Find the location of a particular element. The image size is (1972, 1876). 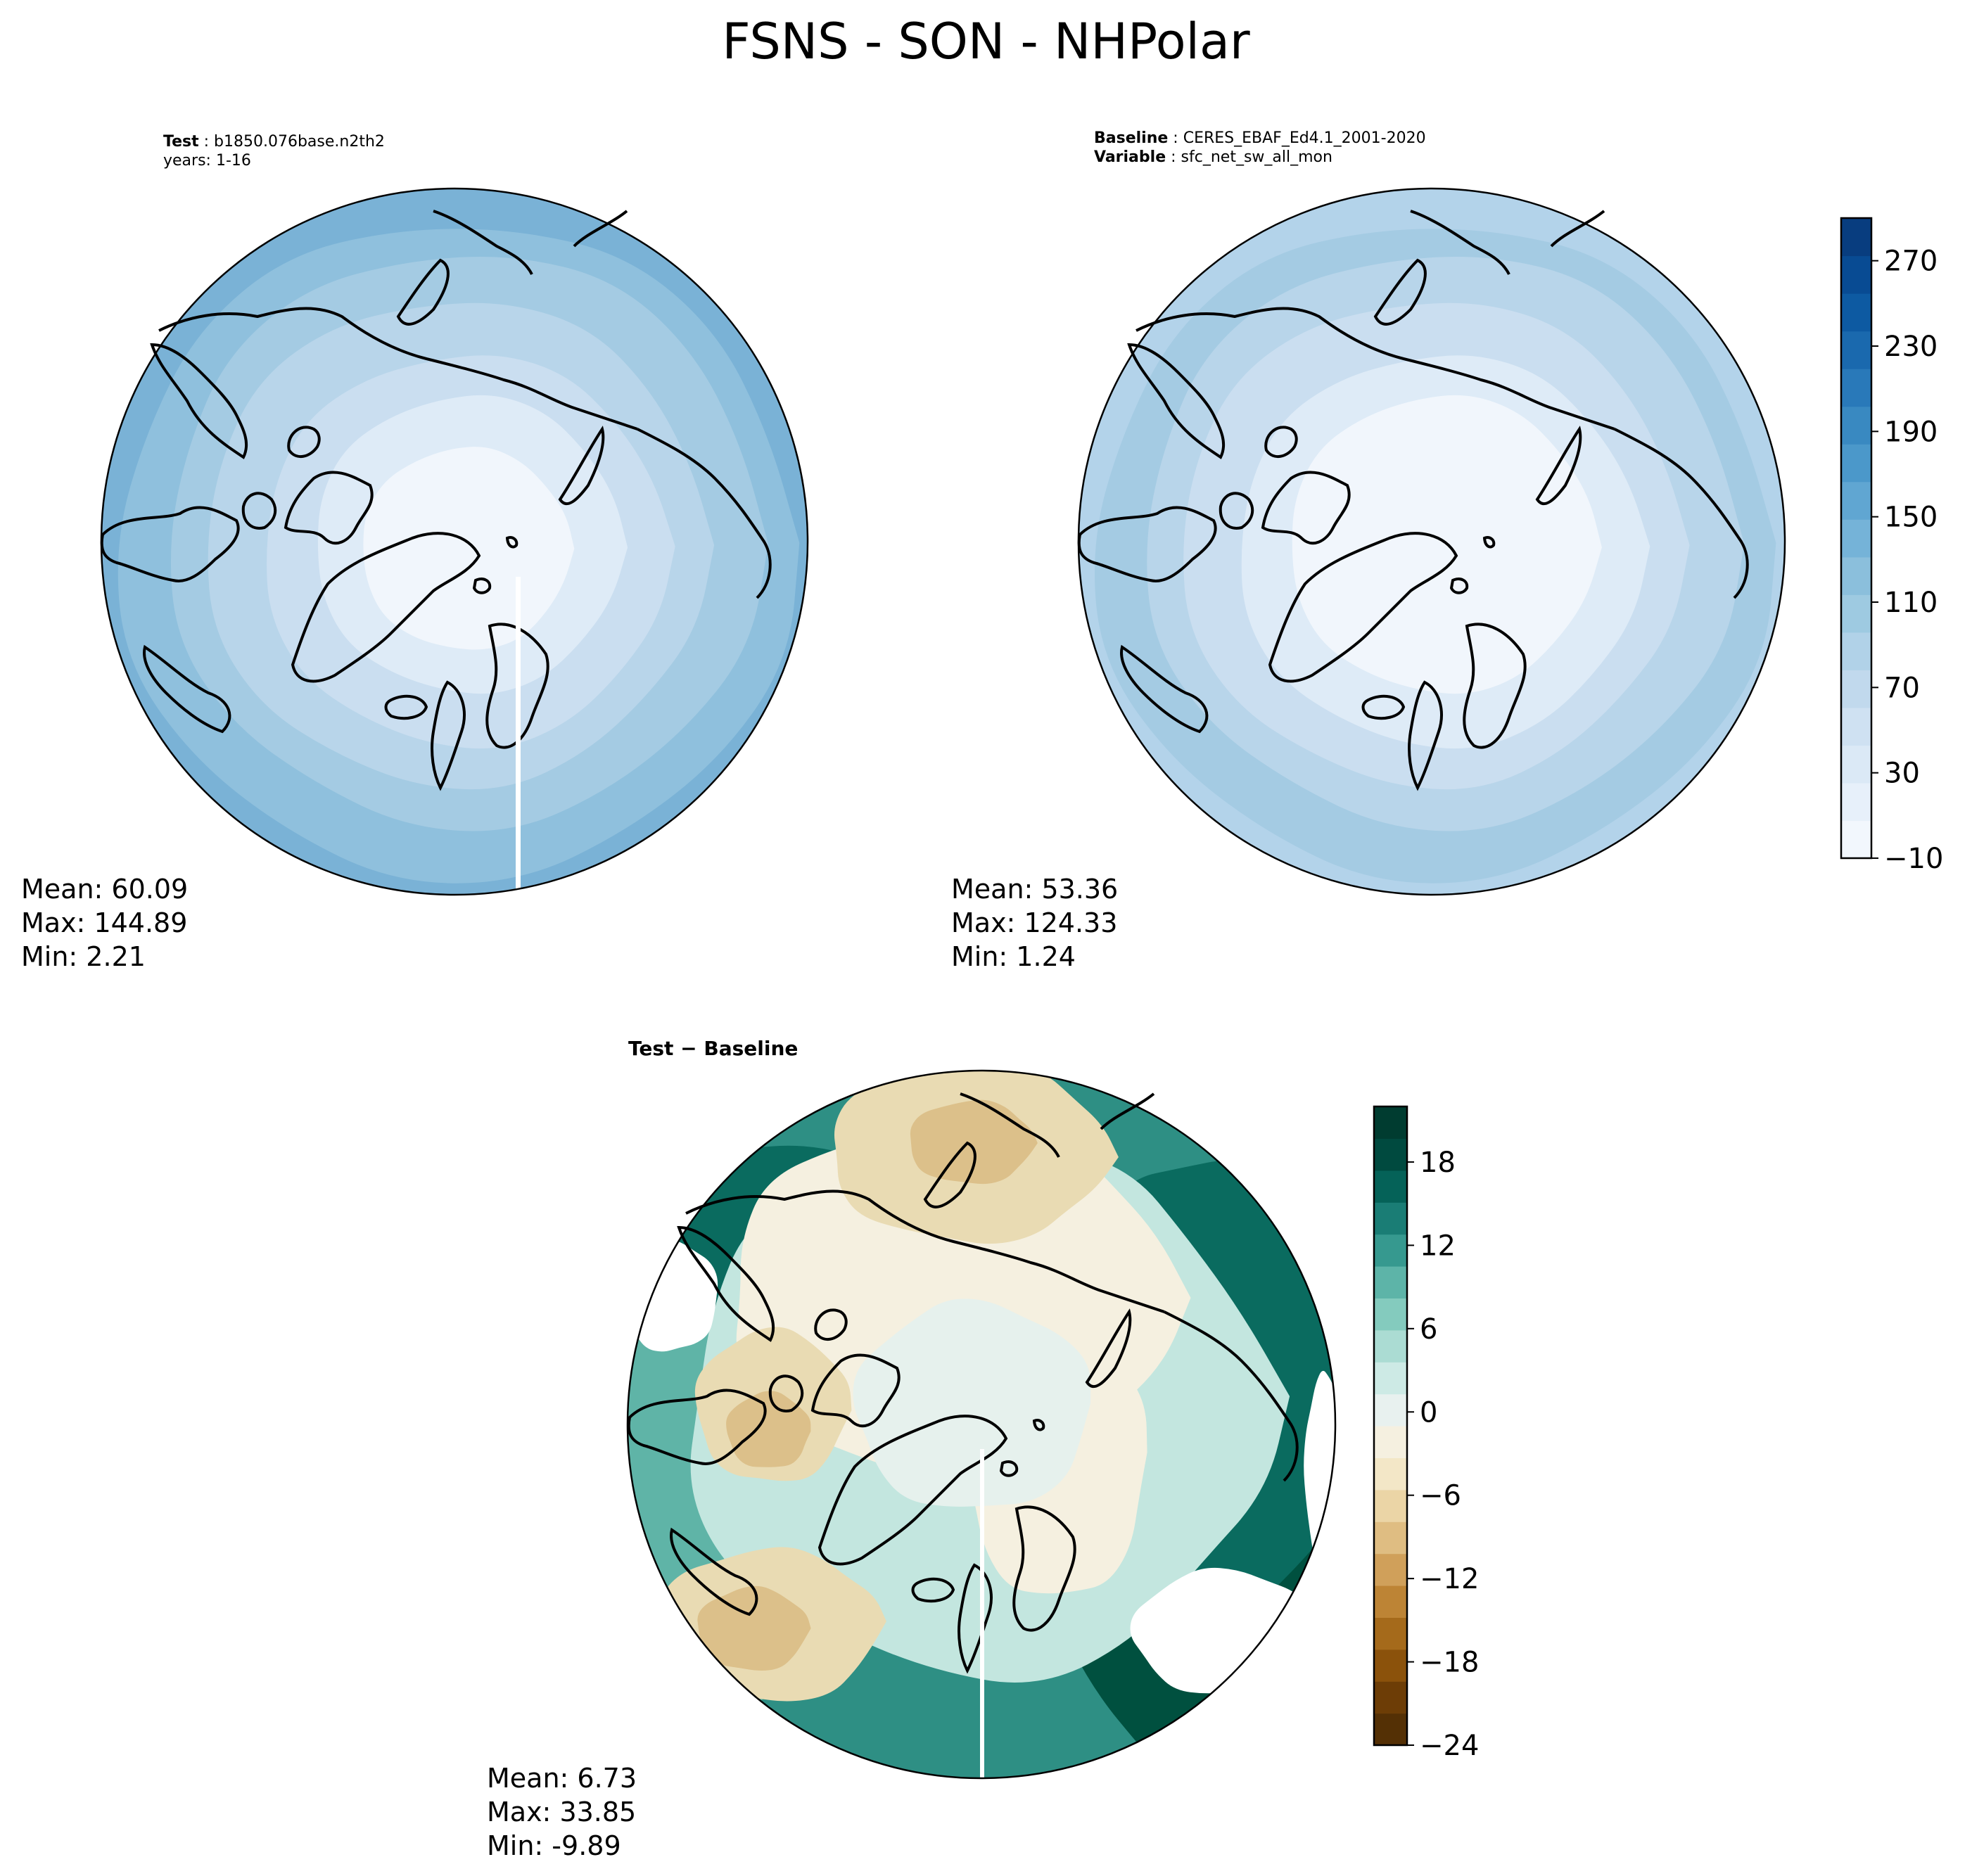

diff-colorbar-tick-label-0: −24 is located at coordinates (1450, 1746).